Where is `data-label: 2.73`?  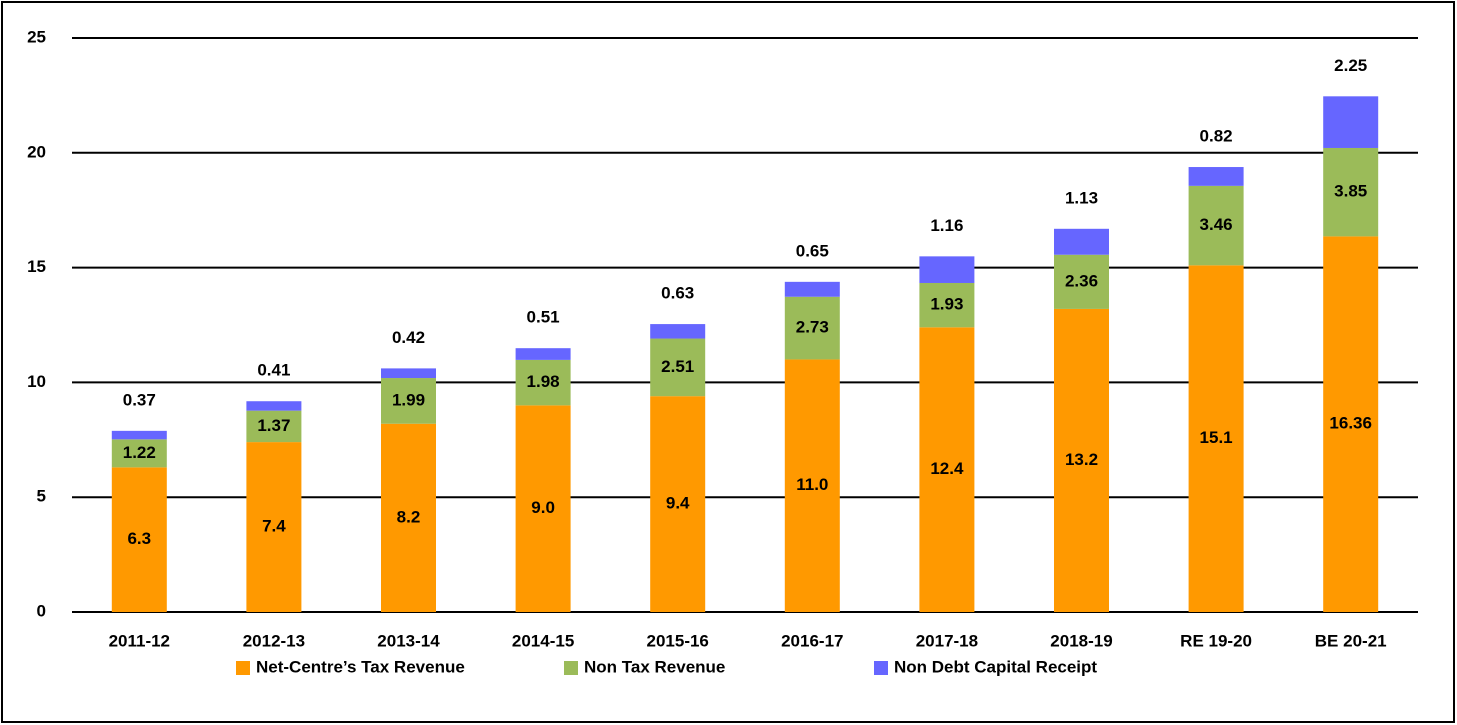
data-label: 2.73 is located at coordinates (812, 327).